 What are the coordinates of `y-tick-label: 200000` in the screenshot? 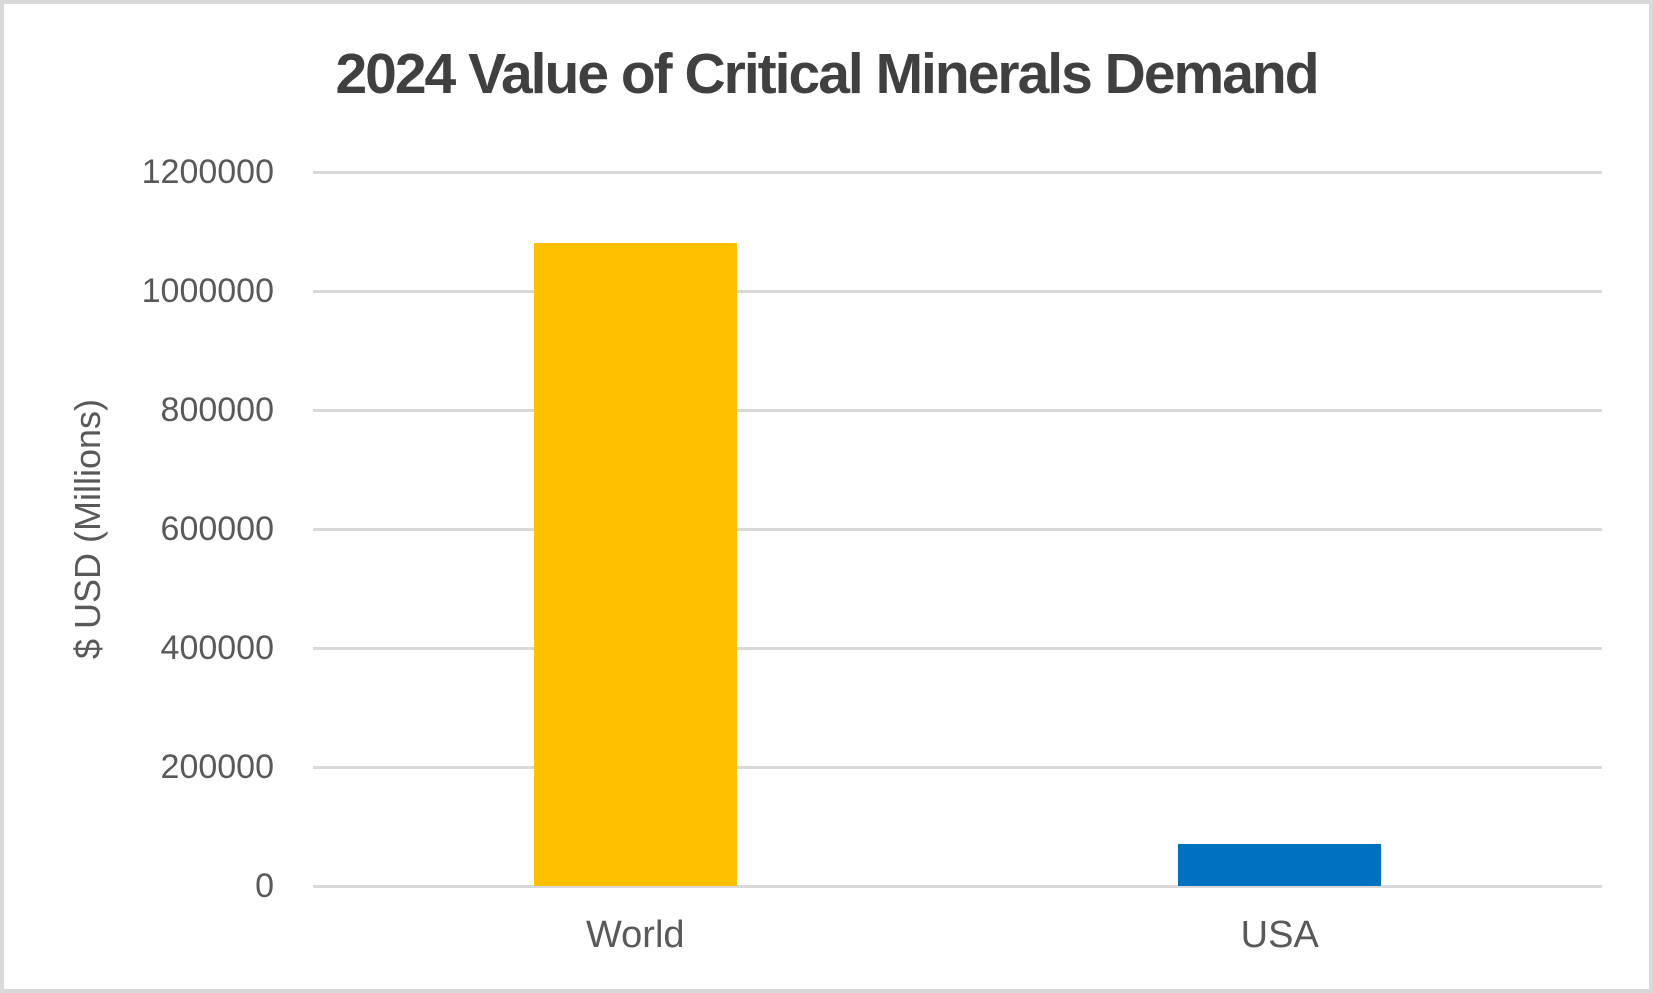 It's located at (217, 767).